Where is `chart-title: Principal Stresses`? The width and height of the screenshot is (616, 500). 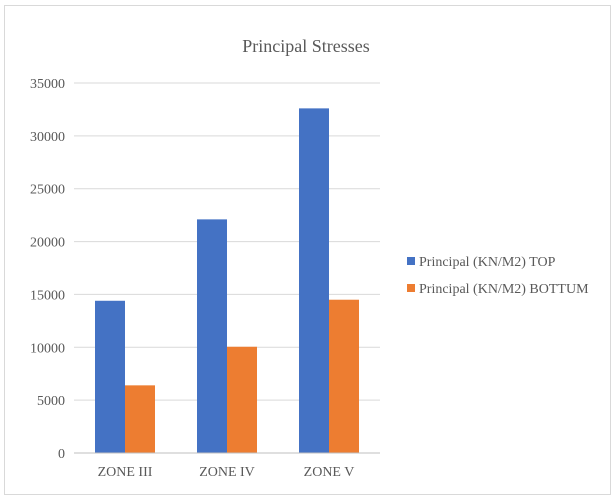
chart-title: Principal Stresses is located at coordinates (306, 46).